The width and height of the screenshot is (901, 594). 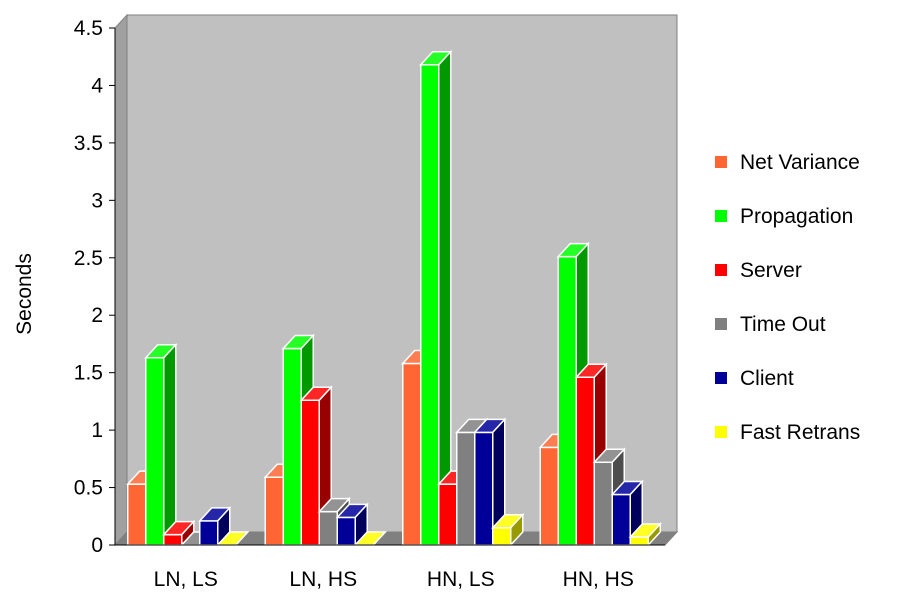 What do you see at coordinates (323, 579) in the screenshot?
I see `x-tick-label: LN, HS` at bounding box center [323, 579].